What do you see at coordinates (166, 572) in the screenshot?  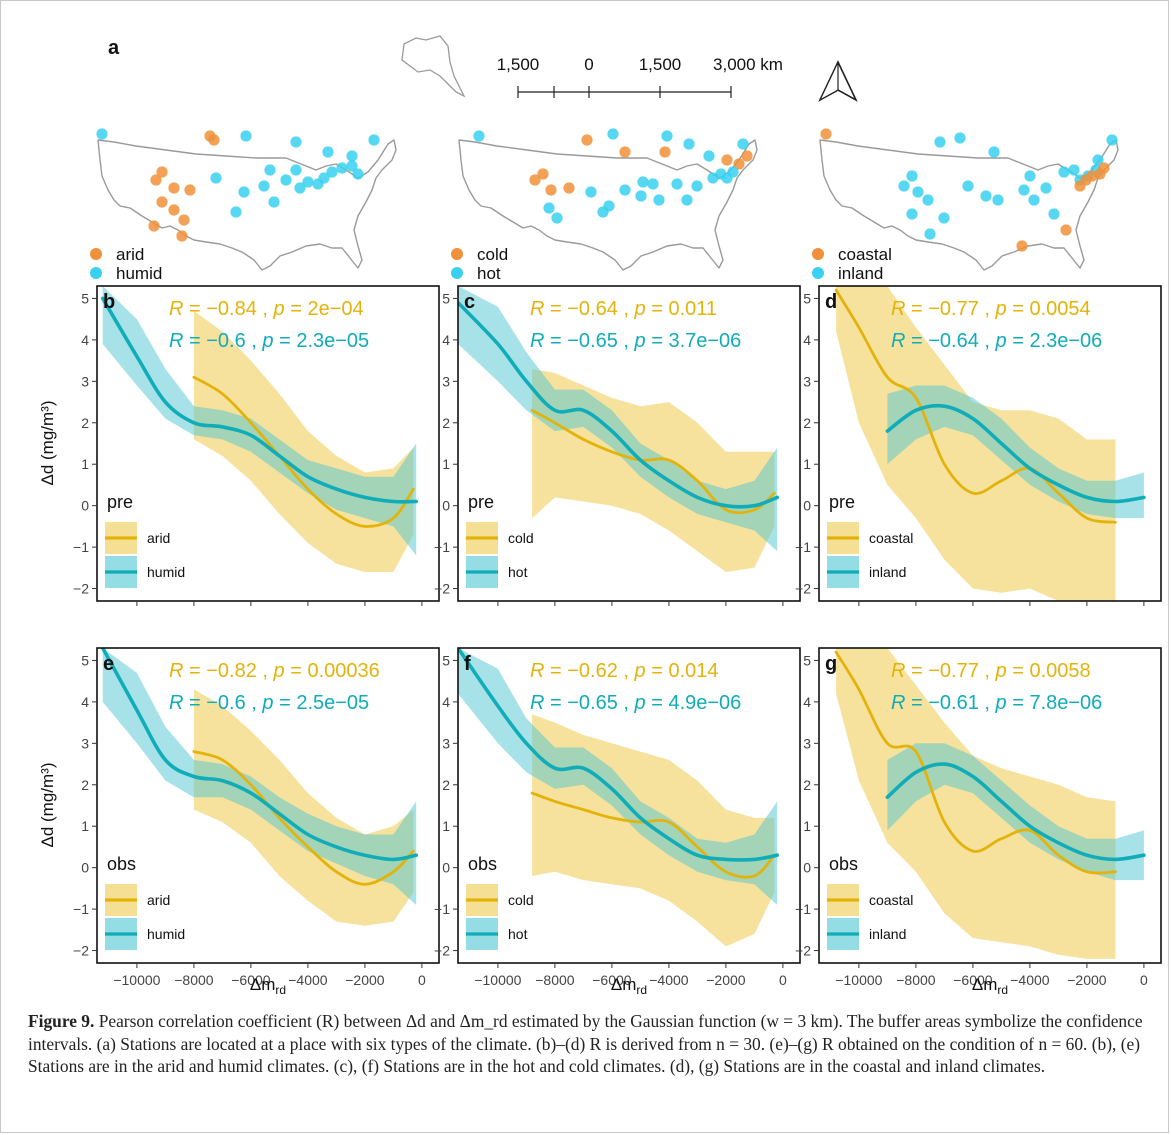 I see `legend-label-humid: humid` at bounding box center [166, 572].